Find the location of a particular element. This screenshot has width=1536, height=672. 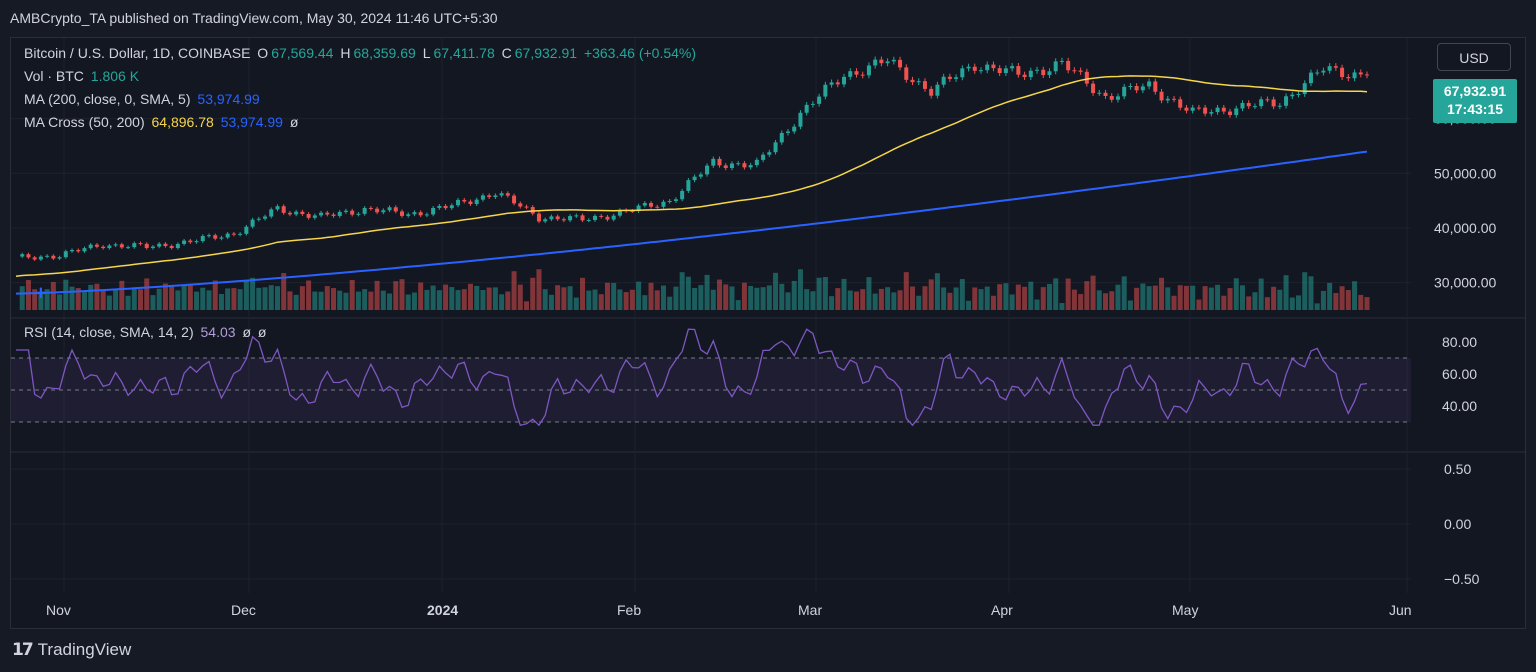

tradingview-branding: 𝟭𝟳 TradingView is located at coordinates (71, 650).